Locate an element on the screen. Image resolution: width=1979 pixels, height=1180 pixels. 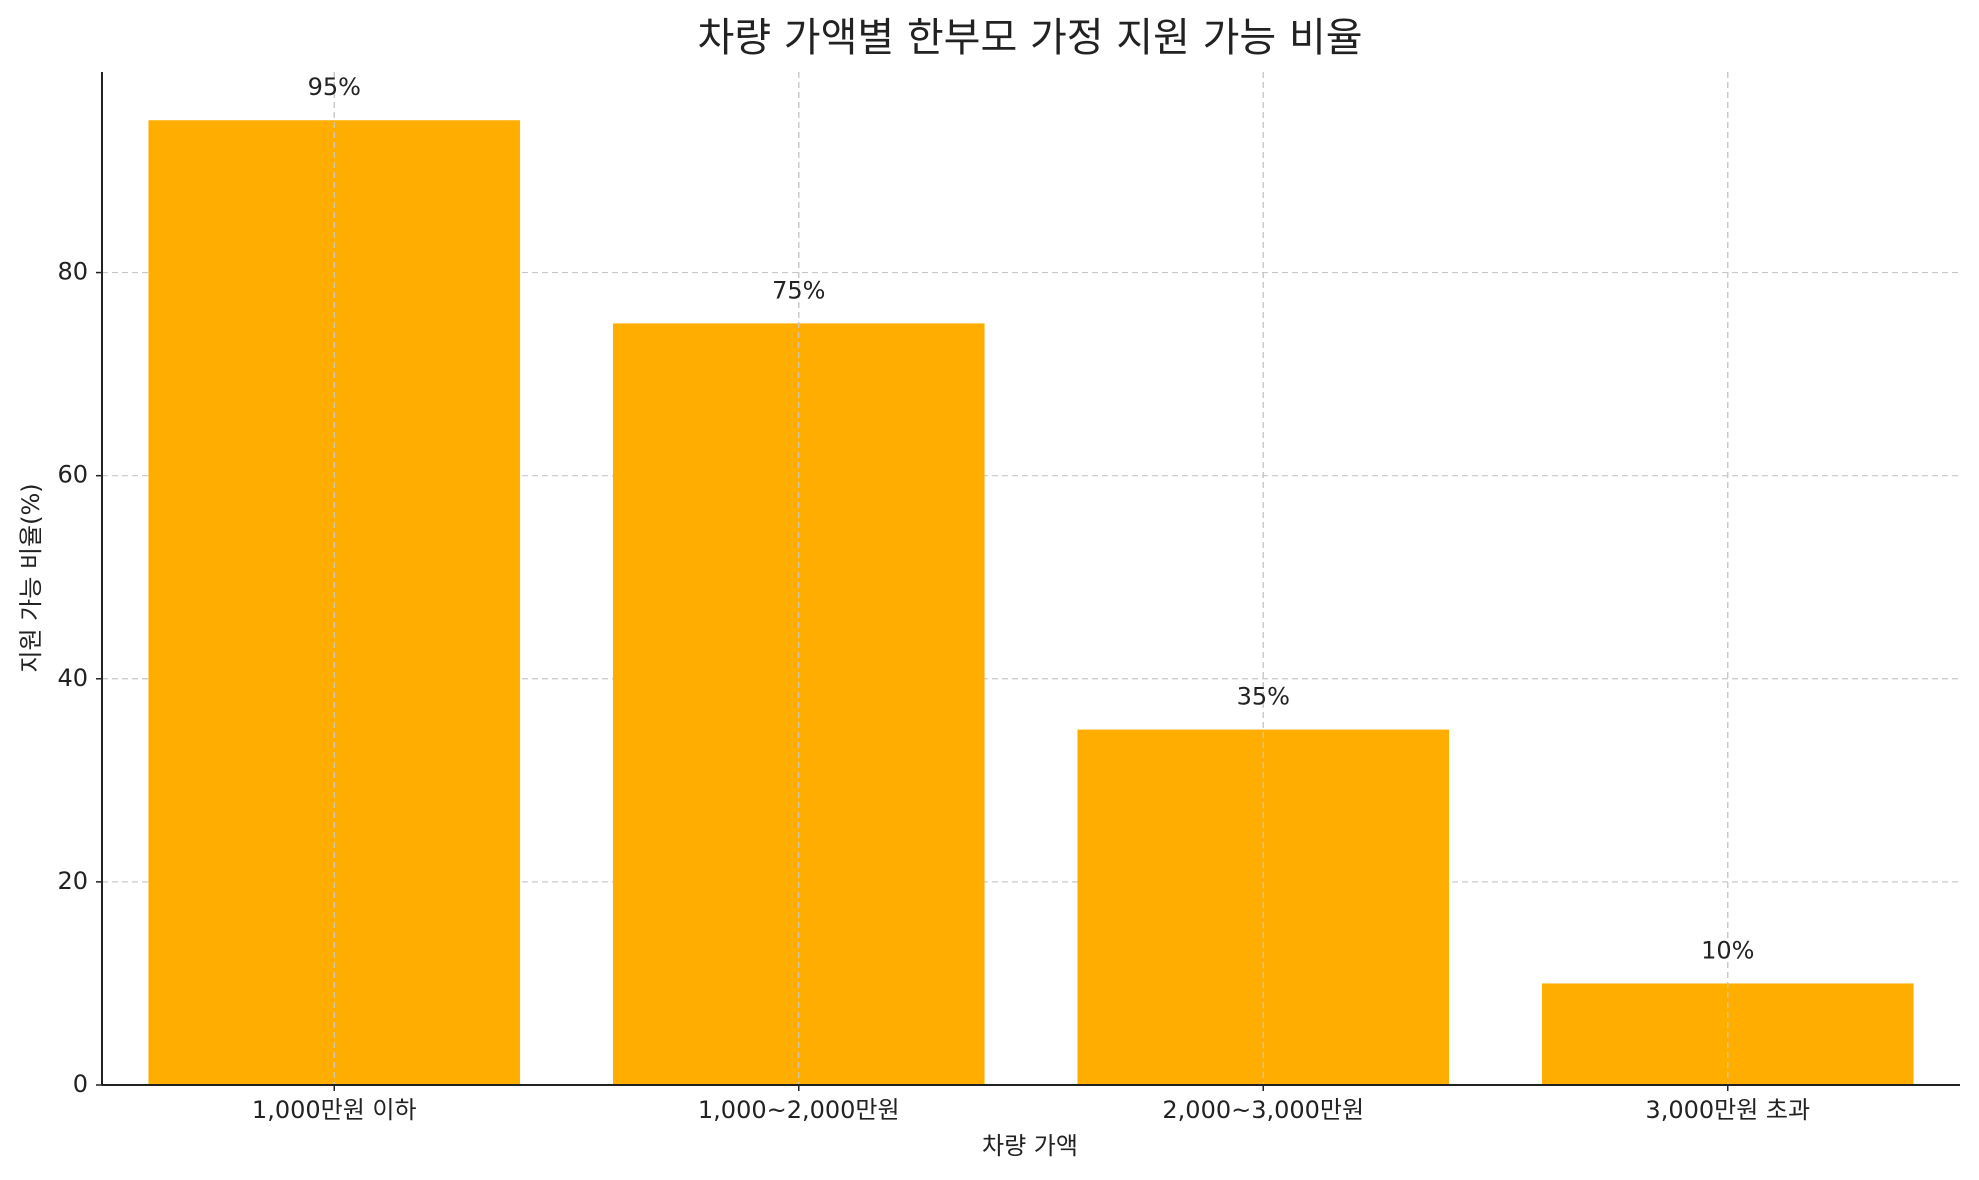
x-tick-label: 1,000~2,000만원 is located at coordinates (799, 1110).